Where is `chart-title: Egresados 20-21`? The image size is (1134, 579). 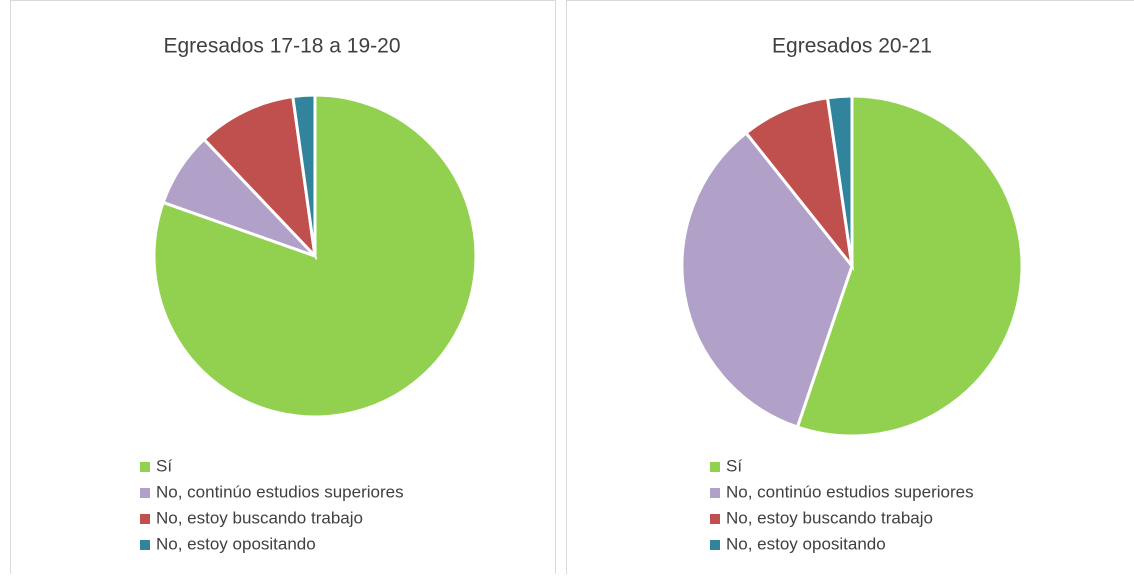
chart-title: Egresados 20-21 is located at coordinates (852, 46).